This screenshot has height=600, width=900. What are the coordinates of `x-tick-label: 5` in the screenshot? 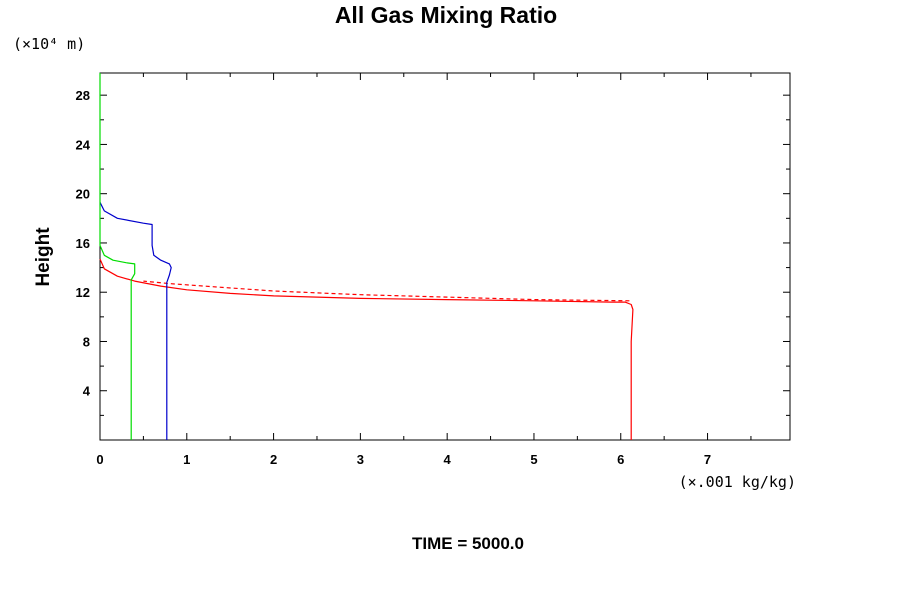 It's located at (533, 459).